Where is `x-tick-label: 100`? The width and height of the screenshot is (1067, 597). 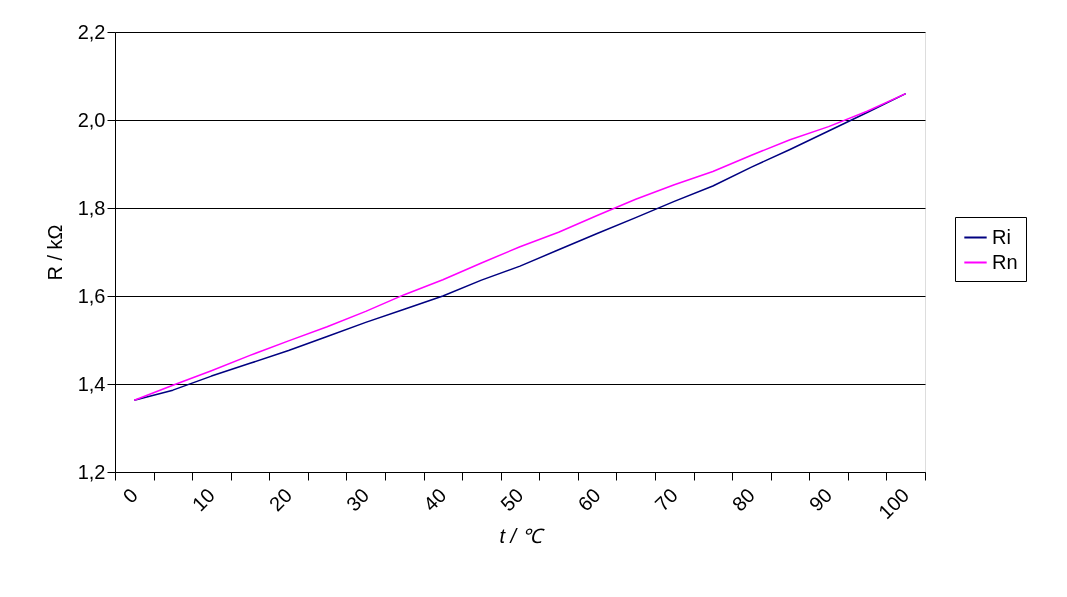
x-tick-label: 100 is located at coordinates (894, 504).